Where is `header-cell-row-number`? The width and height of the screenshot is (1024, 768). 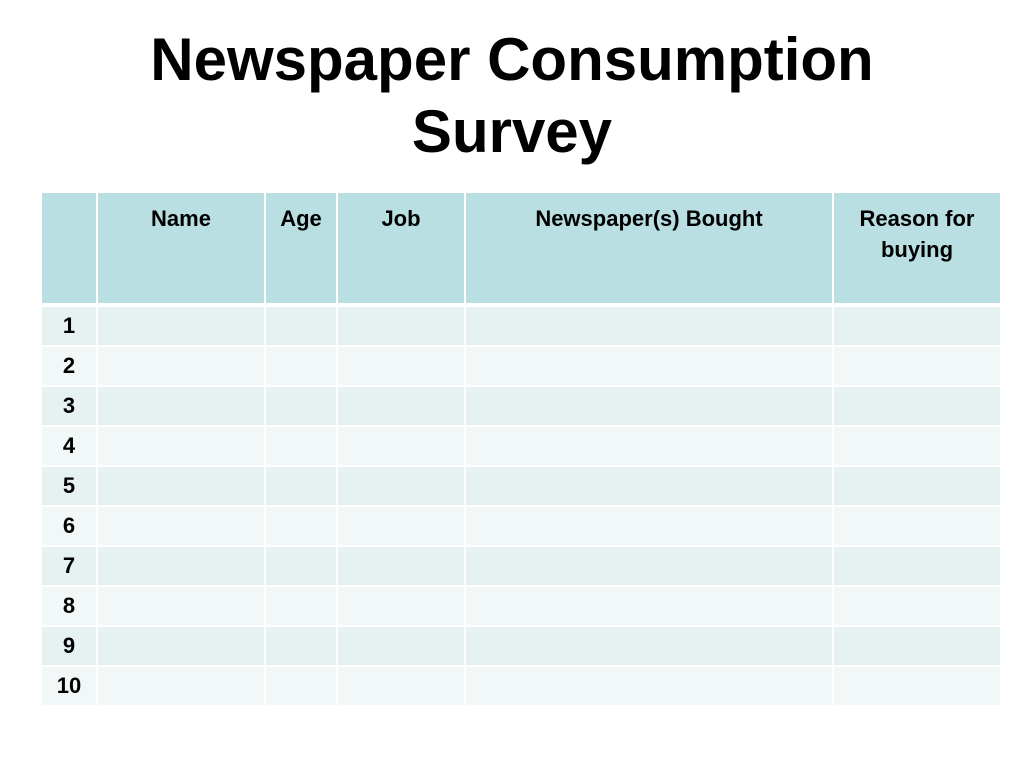 header-cell-row-number is located at coordinates (69, 248).